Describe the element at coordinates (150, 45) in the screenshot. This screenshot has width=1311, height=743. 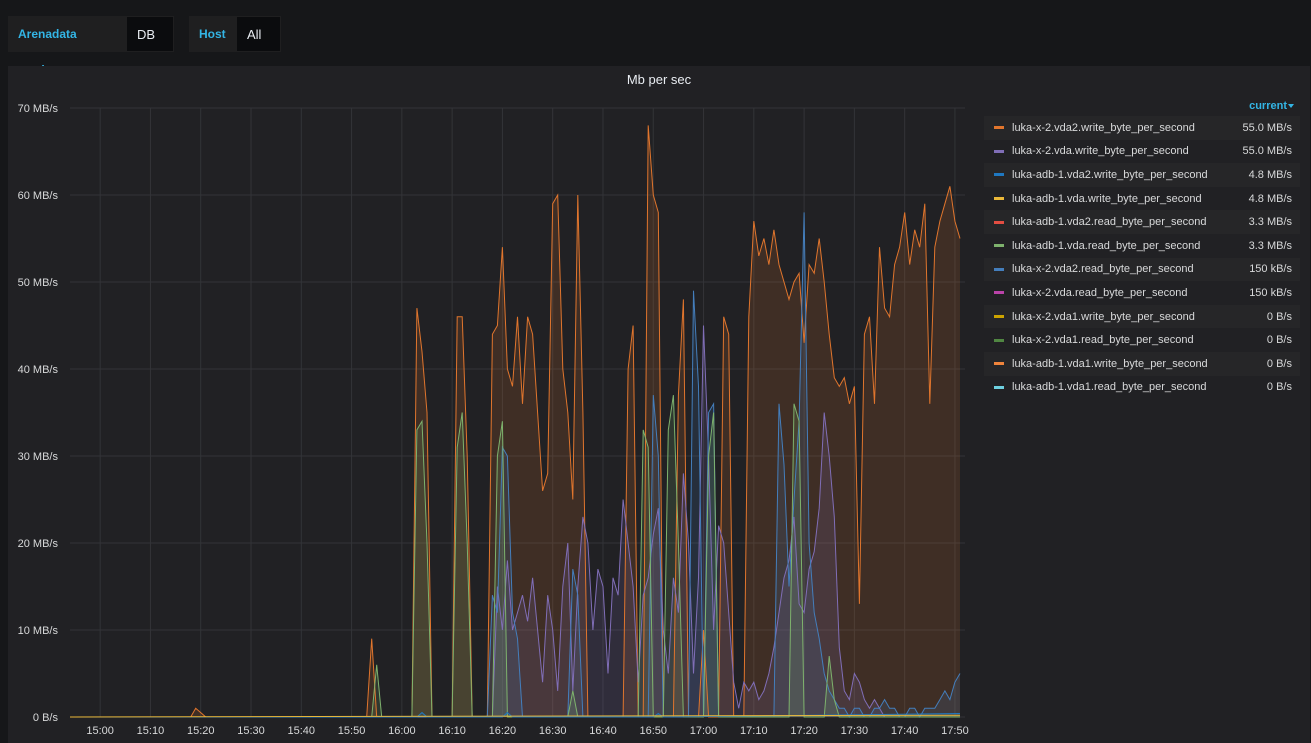
I see `product-variable-dropdown: DB` at that location.